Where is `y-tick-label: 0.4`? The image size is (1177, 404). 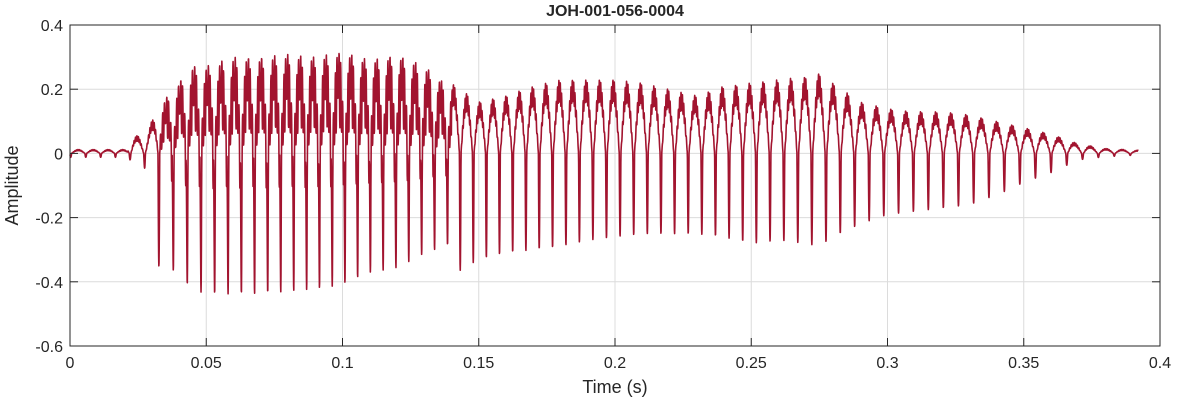
y-tick-label: 0.4 is located at coordinates (52, 26).